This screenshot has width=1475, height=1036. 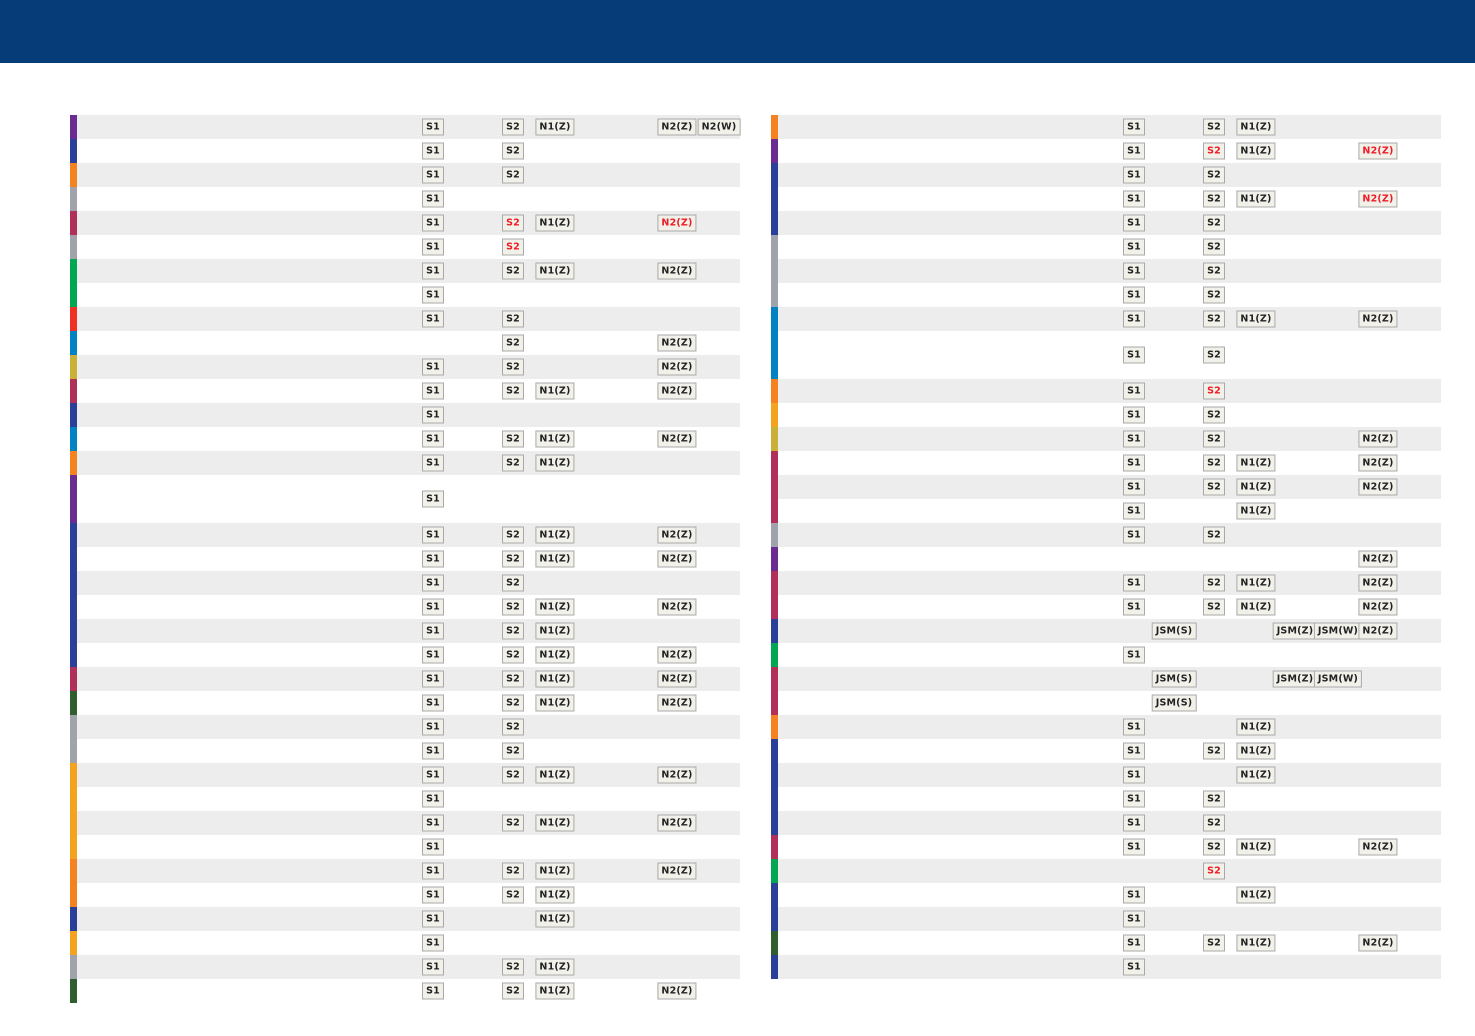 What do you see at coordinates (405, 631) in the screenshot?
I see `table-row: S1 S2 N1(Z)` at bounding box center [405, 631].